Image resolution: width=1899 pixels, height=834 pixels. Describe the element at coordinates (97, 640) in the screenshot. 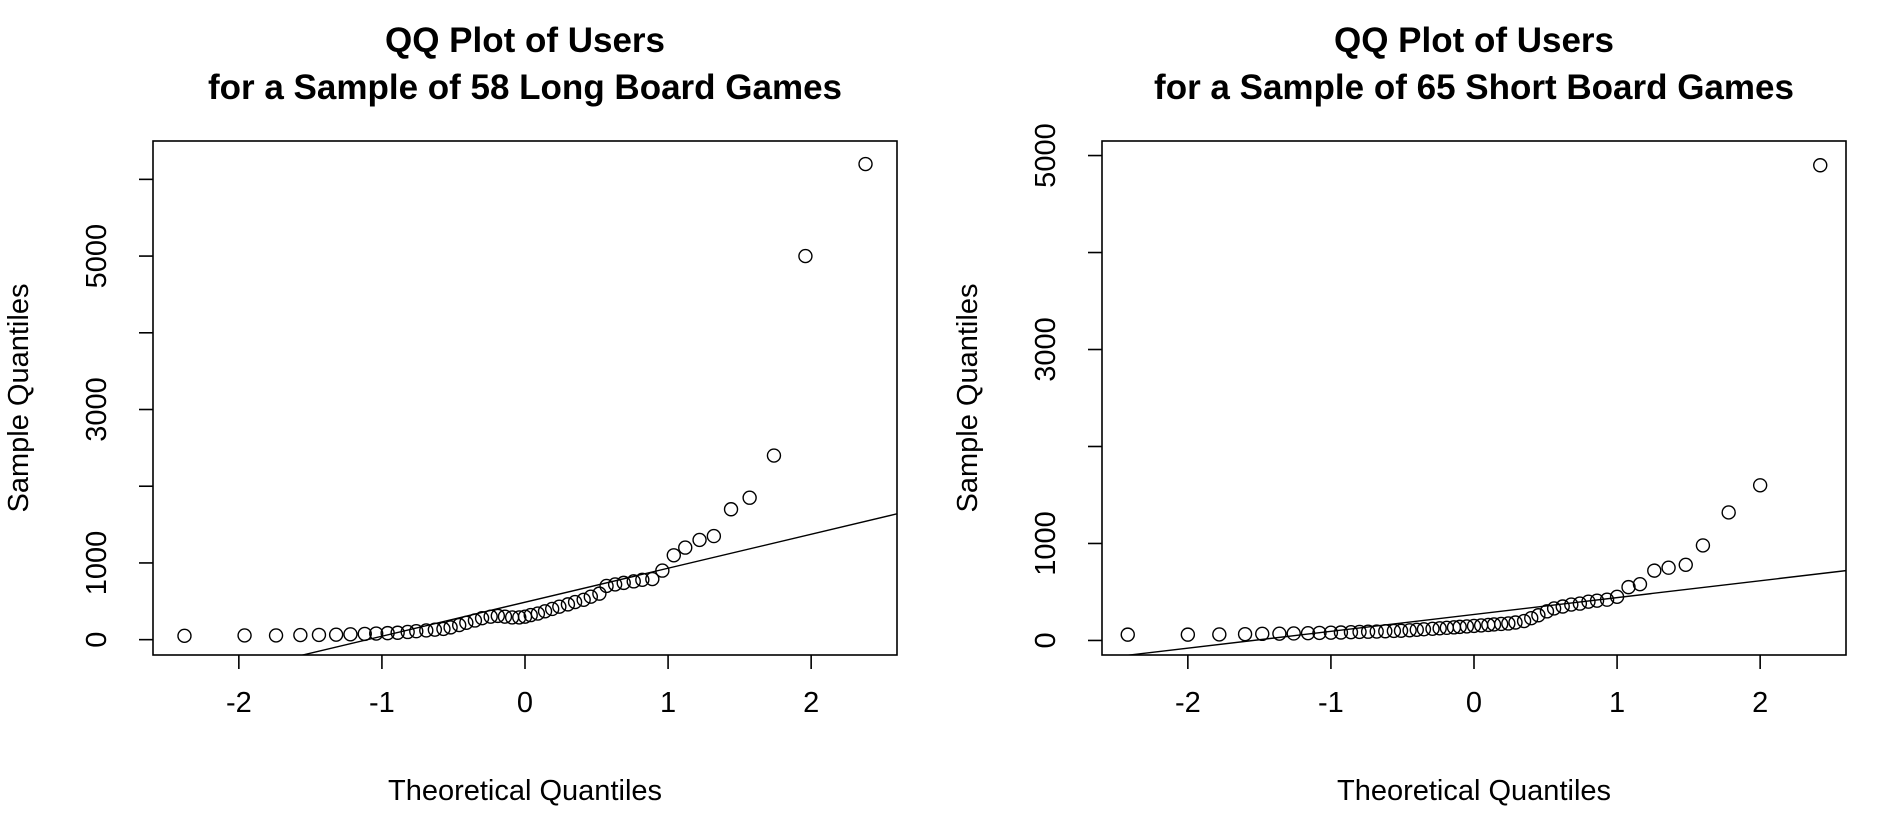

I see `y-tick-label: 0` at that location.